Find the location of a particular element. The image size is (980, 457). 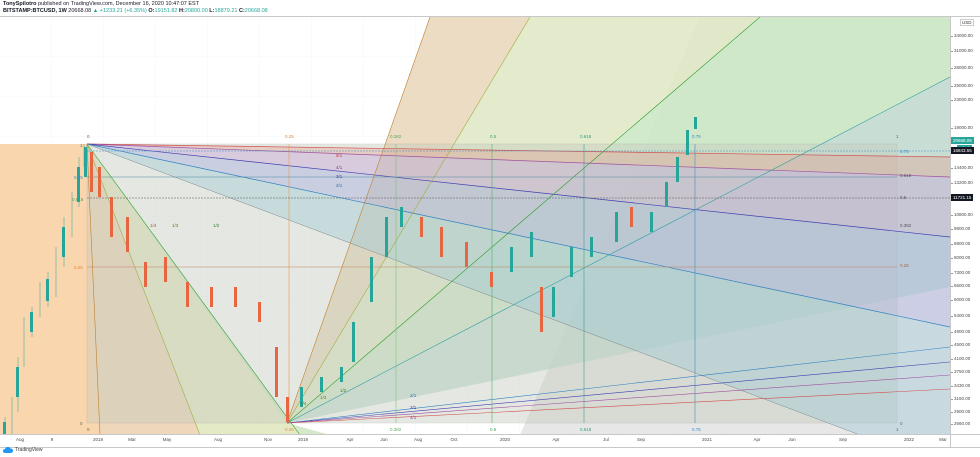

price-tick: 6600.00 is located at coordinates (960, 285).